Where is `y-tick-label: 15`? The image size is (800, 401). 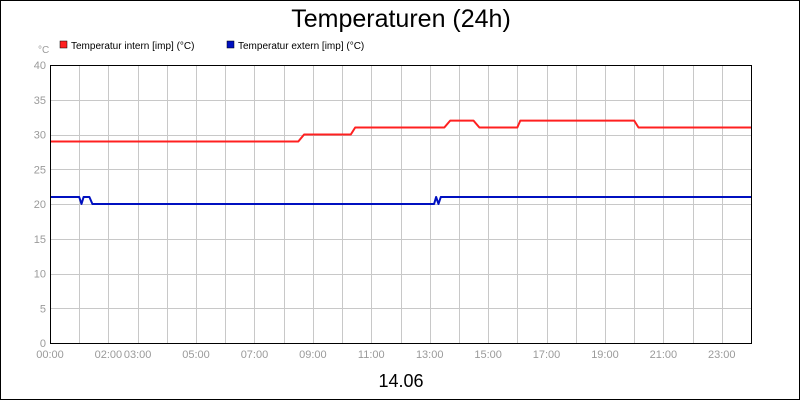 y-tick-label: 15 is located at coordinates (40, 240).